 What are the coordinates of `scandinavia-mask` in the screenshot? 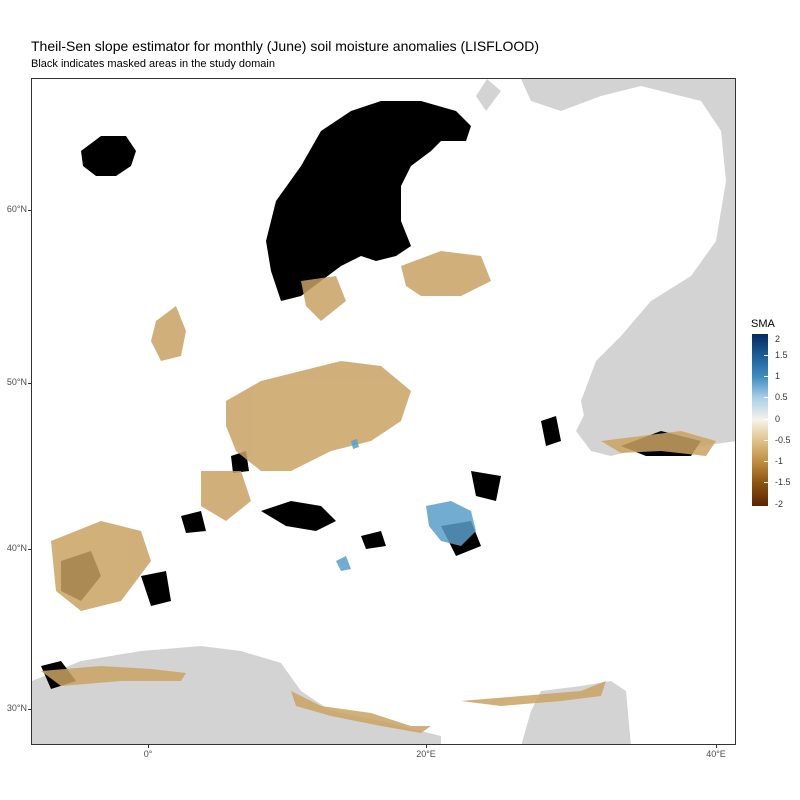 It's located at (368, 201).